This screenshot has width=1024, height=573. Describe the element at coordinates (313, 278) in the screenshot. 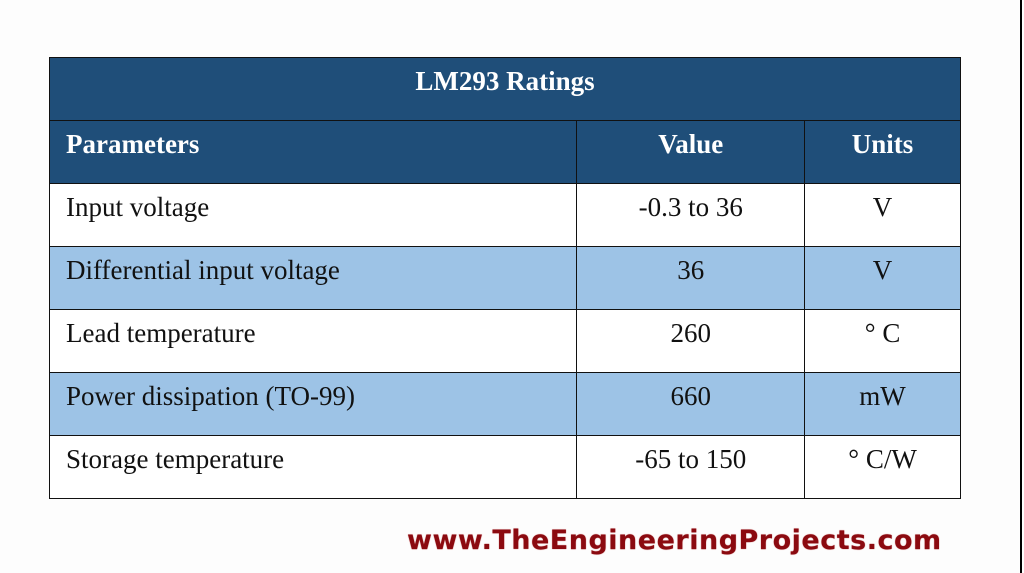

I see `parameter-cell: Differential input voltage` at that location.